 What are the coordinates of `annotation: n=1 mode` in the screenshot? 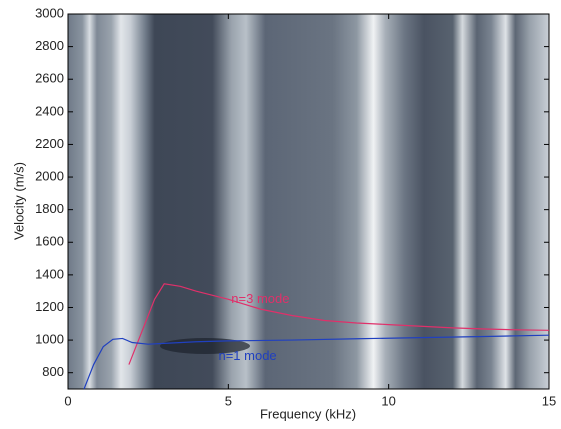 It's located at (247, 355).